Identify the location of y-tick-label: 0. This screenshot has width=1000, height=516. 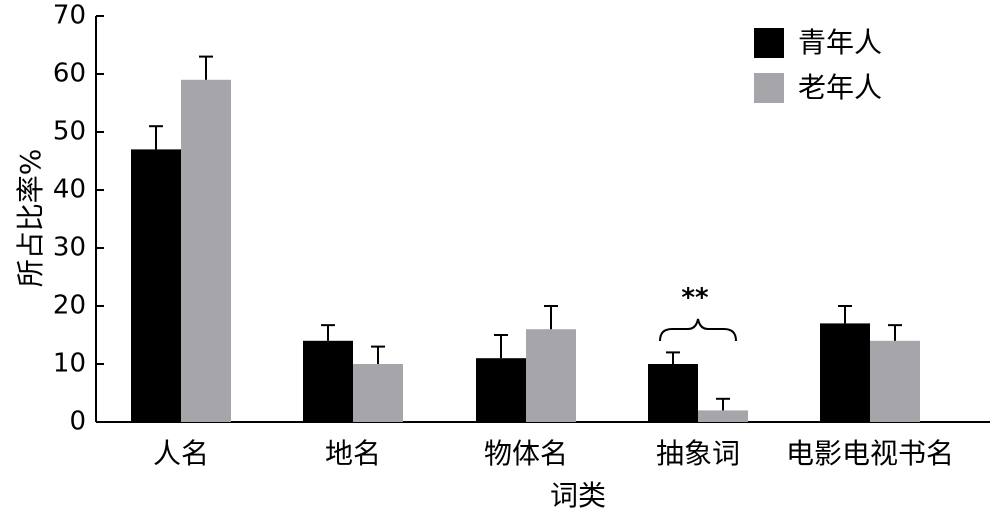
(77, 422).